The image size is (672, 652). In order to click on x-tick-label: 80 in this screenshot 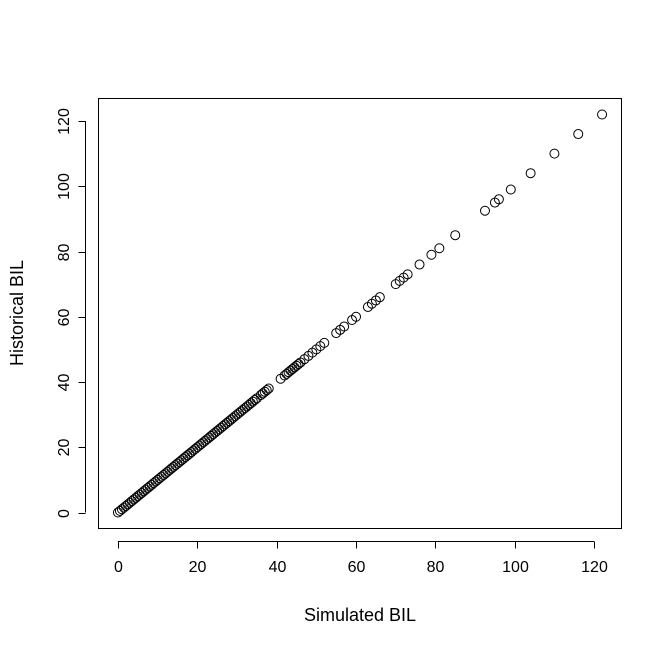, I will do `click(436, 567)`.